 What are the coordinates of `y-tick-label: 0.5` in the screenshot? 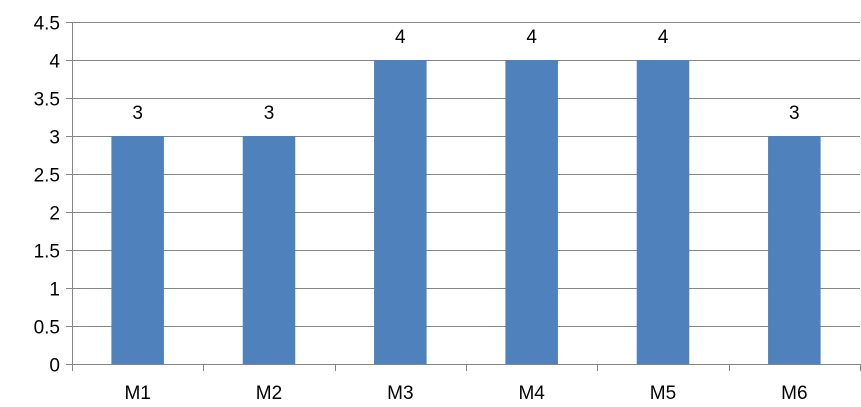 It's located at (47, 328).